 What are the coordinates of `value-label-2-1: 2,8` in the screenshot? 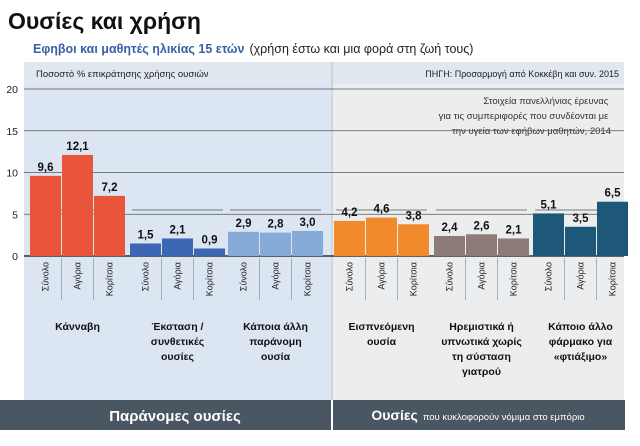 It's located at (276, 225).